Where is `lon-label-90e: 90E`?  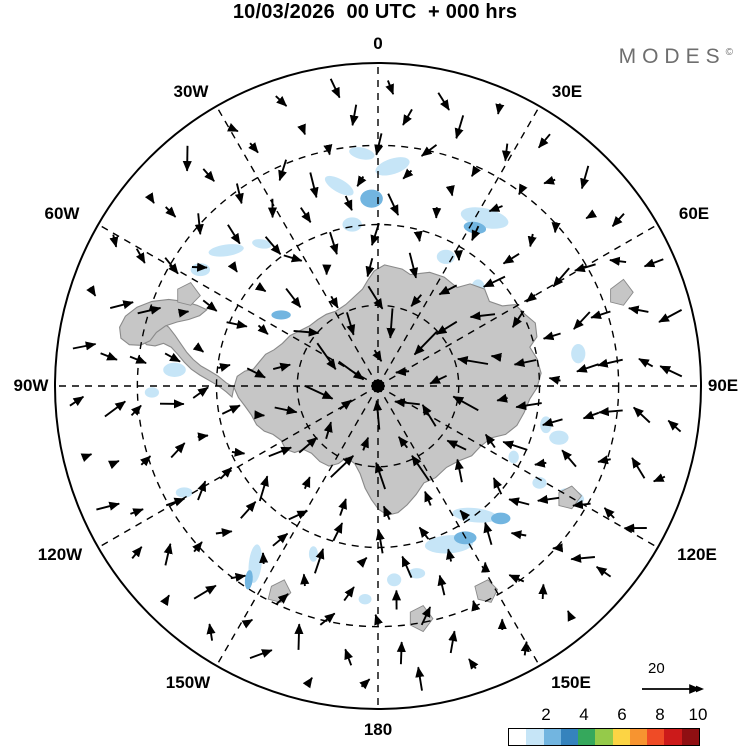 lon-label-90e: 90E is located at coordinates (723, 386).